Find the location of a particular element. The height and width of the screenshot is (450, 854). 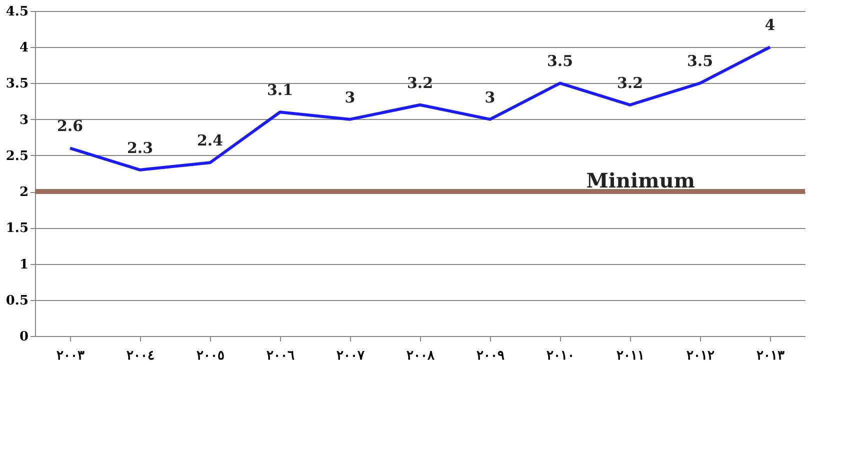

ref-line-label: Minimum is located at coordinates (640, 180).